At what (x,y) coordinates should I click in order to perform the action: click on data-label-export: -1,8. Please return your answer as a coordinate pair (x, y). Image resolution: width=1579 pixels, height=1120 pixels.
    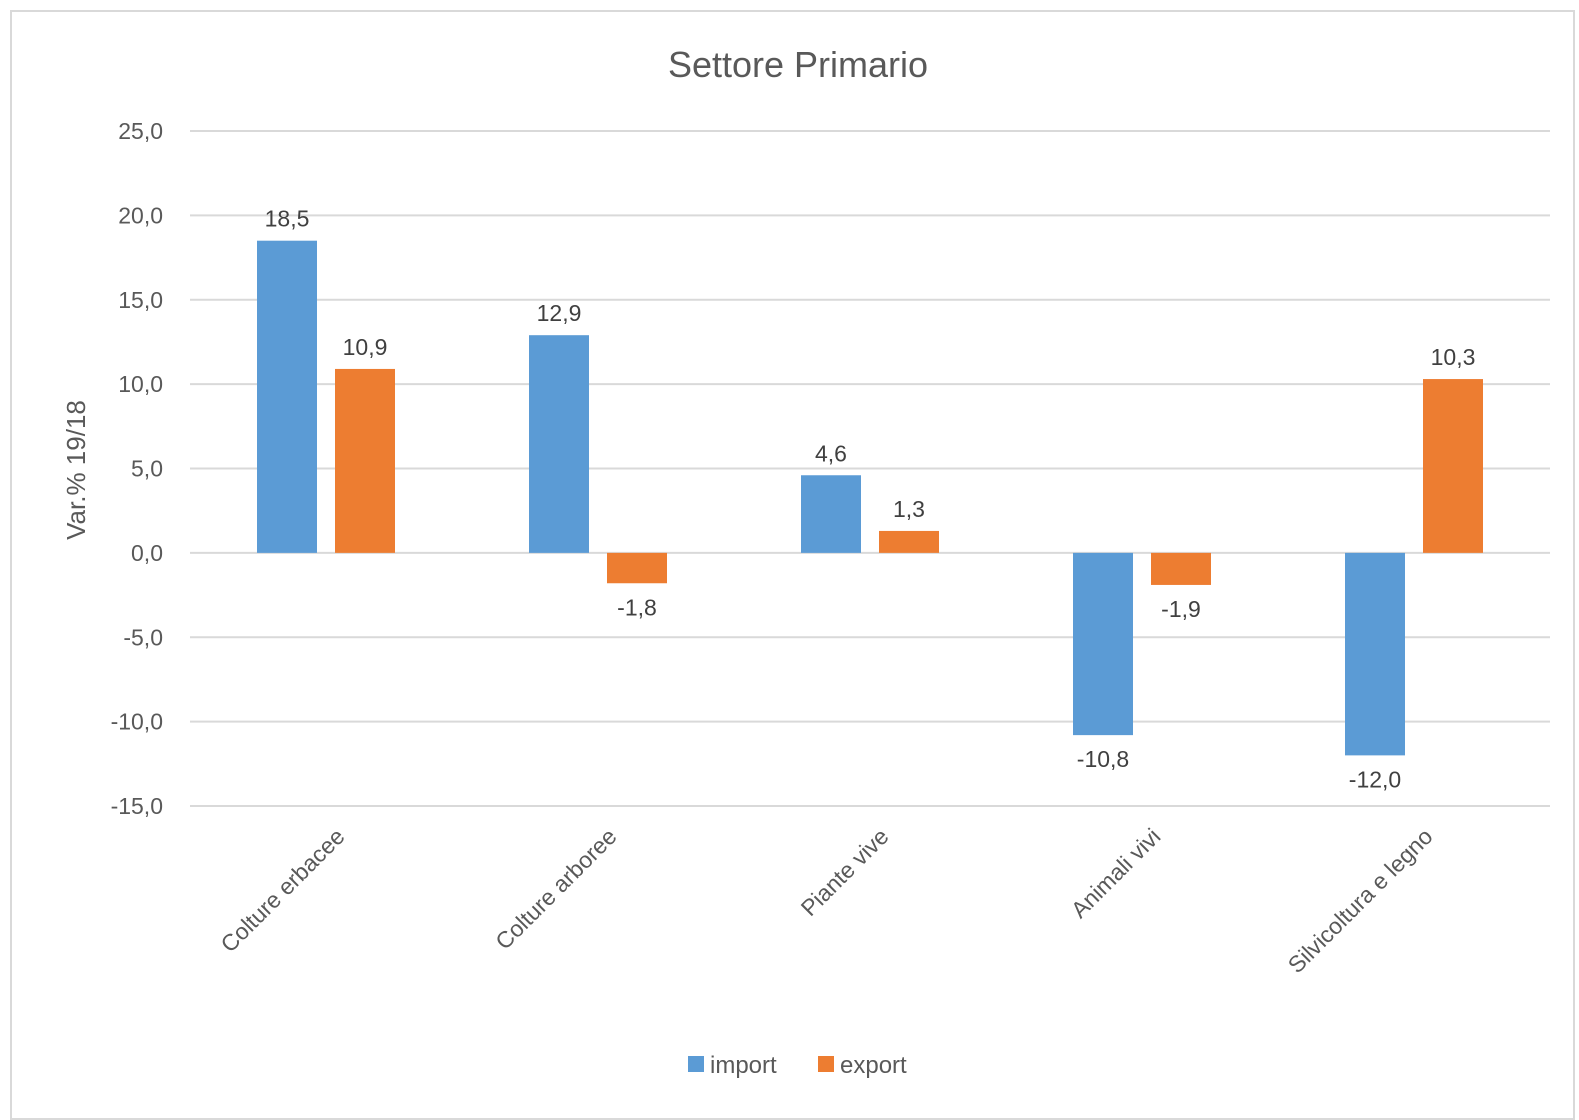
    Looking at the image, I should click on (637, 607).